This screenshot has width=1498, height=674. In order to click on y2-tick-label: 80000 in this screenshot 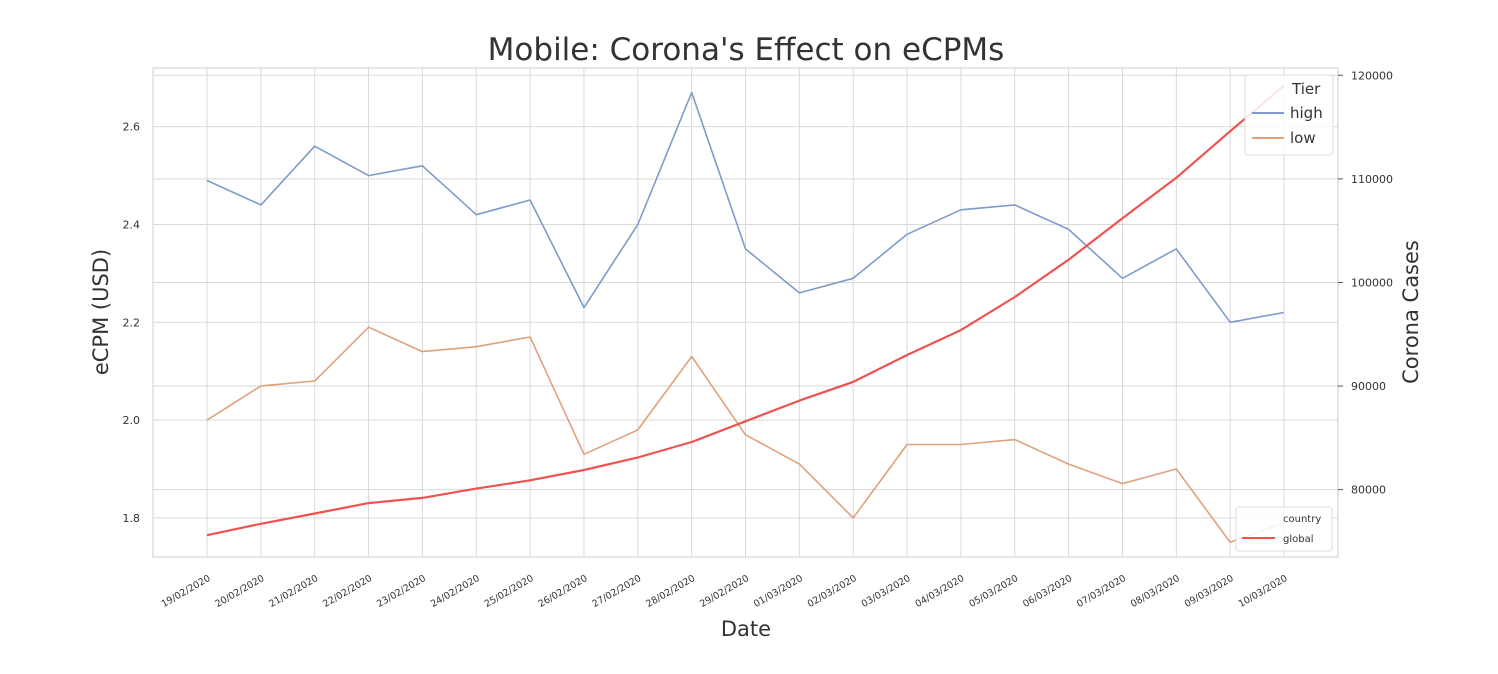, I will do `click(1368, 490)`.